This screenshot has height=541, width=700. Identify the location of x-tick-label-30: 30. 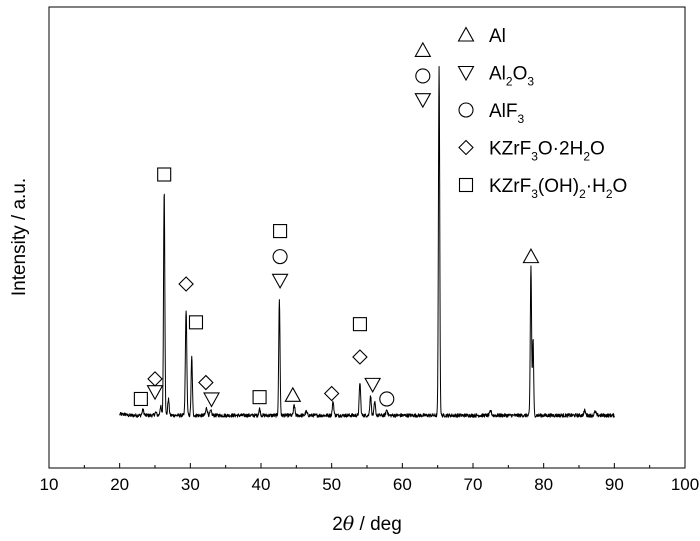
(190, 484).